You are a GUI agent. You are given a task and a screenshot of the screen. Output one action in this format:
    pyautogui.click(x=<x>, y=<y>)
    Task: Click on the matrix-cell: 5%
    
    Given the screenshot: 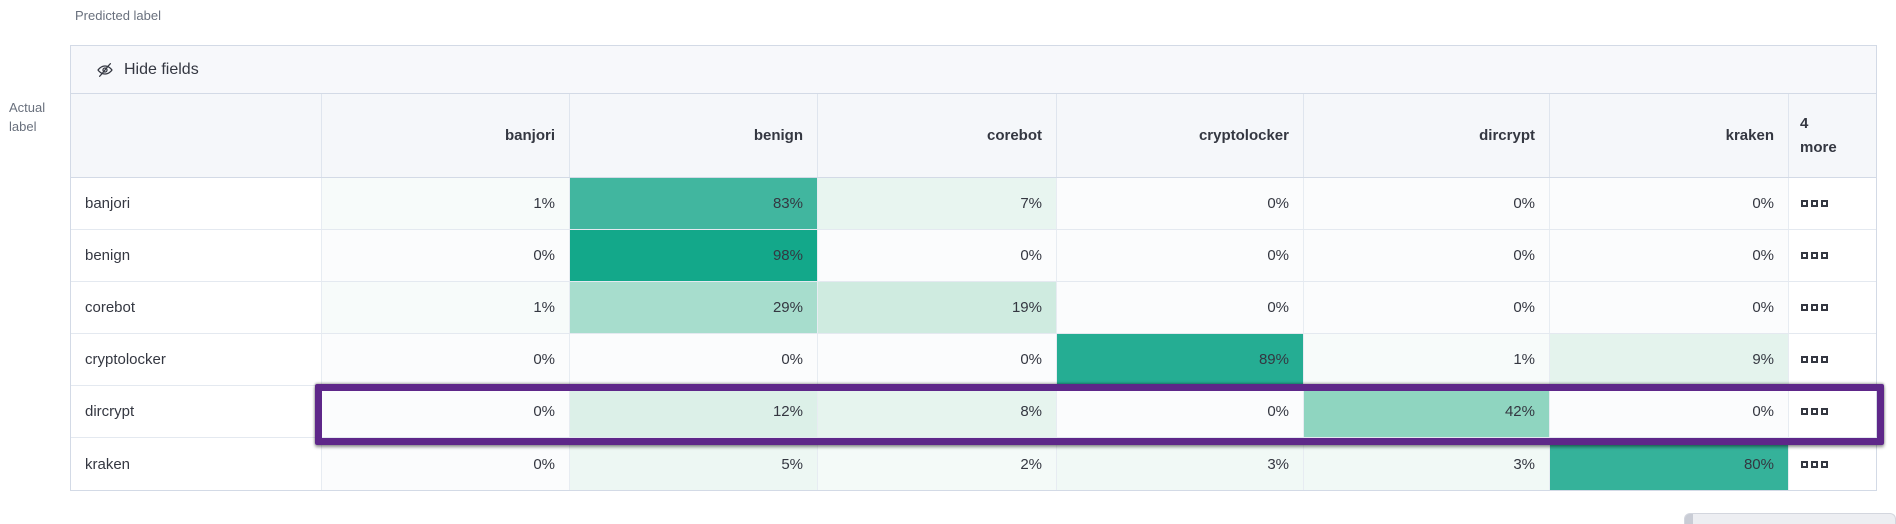 What is the action you would take?
    pyautogui.click(x=693, y=464)
    